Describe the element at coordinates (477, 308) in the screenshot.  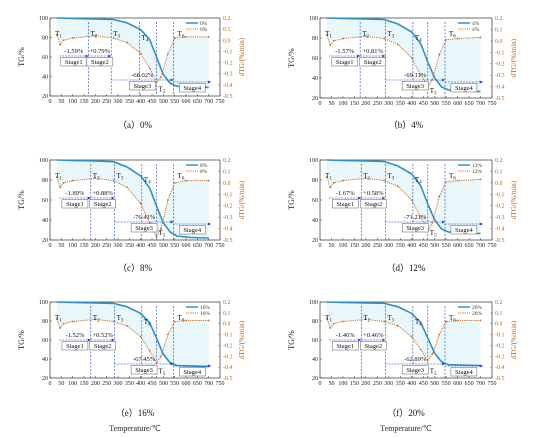
I see `legend-tg-label: 20%` at that location.